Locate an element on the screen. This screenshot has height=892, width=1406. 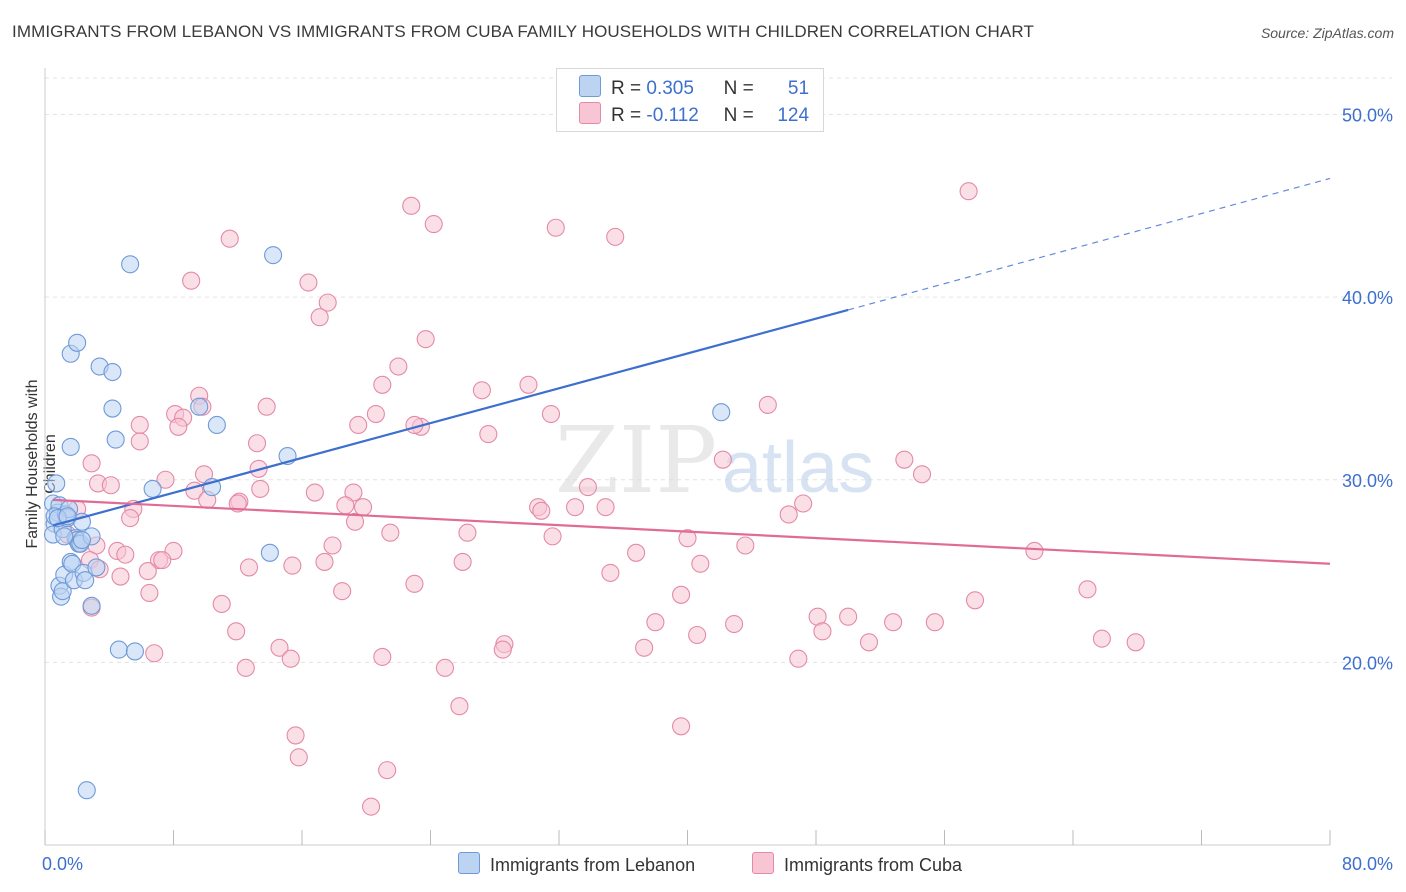
stats-legend: R = 0.305 N = 51 R = -0.112 N = 124 is located at coordinates (690, 100).